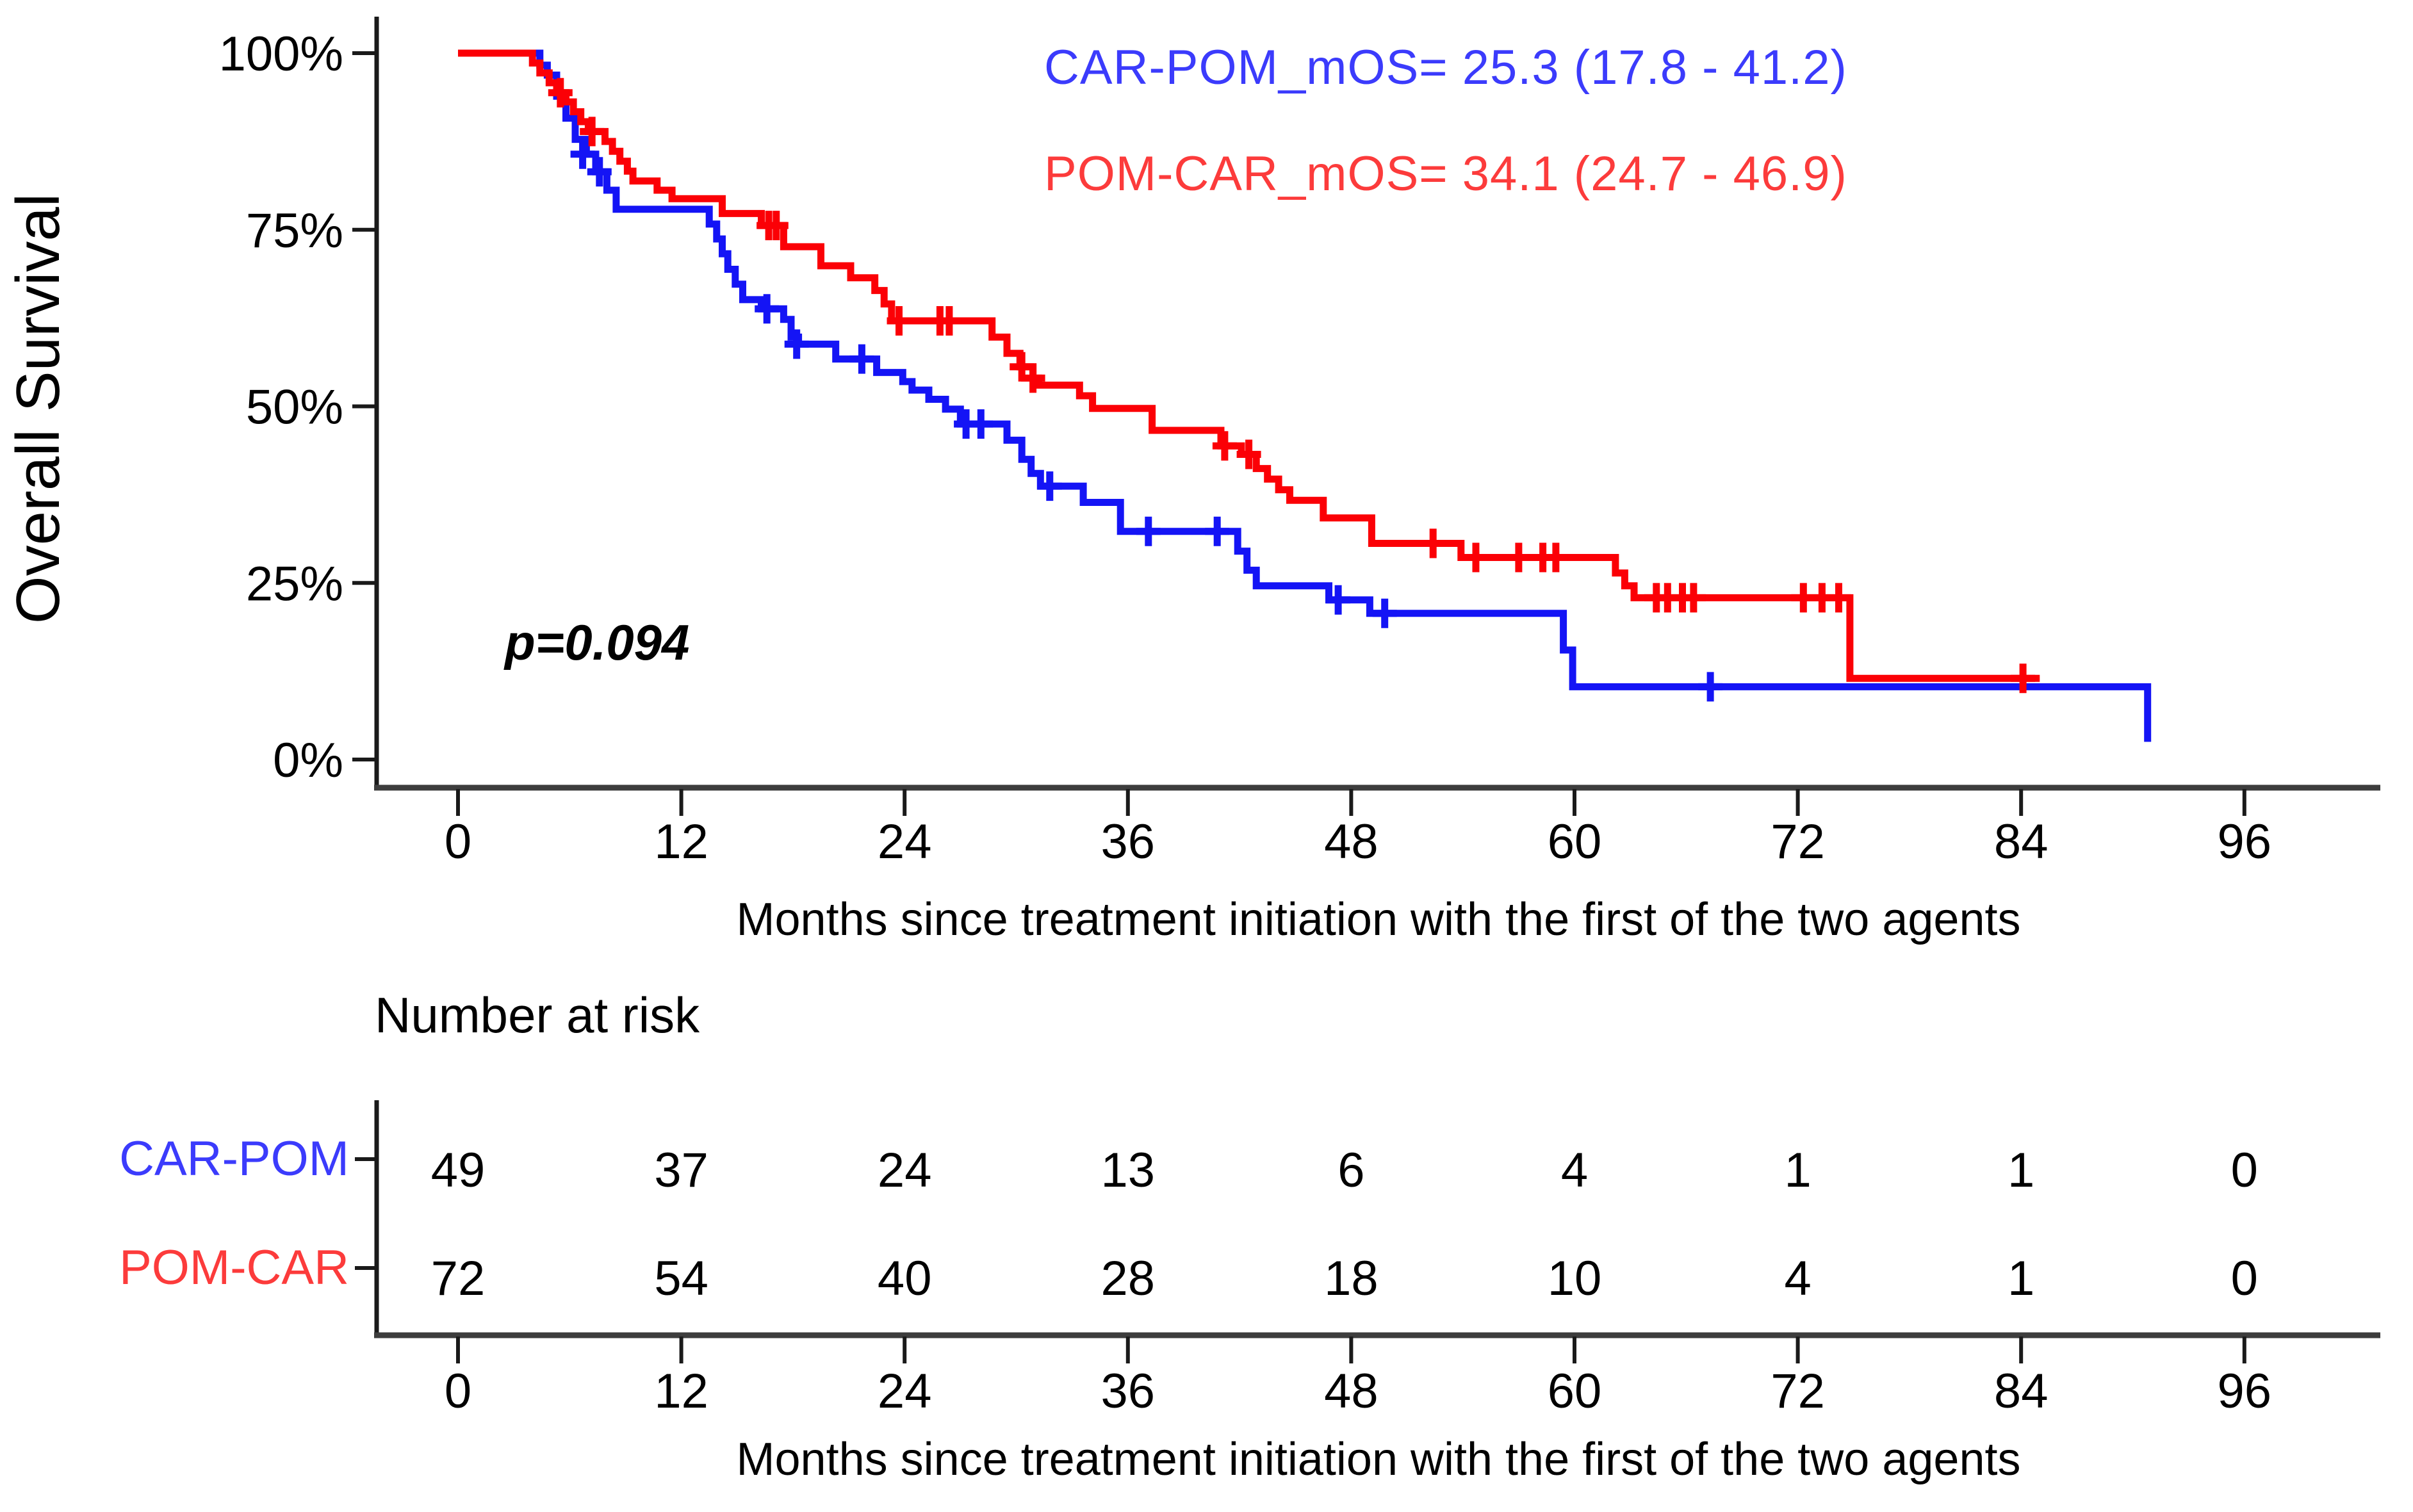  I want to click on y-tick-label: 0%, so click(308, 761).